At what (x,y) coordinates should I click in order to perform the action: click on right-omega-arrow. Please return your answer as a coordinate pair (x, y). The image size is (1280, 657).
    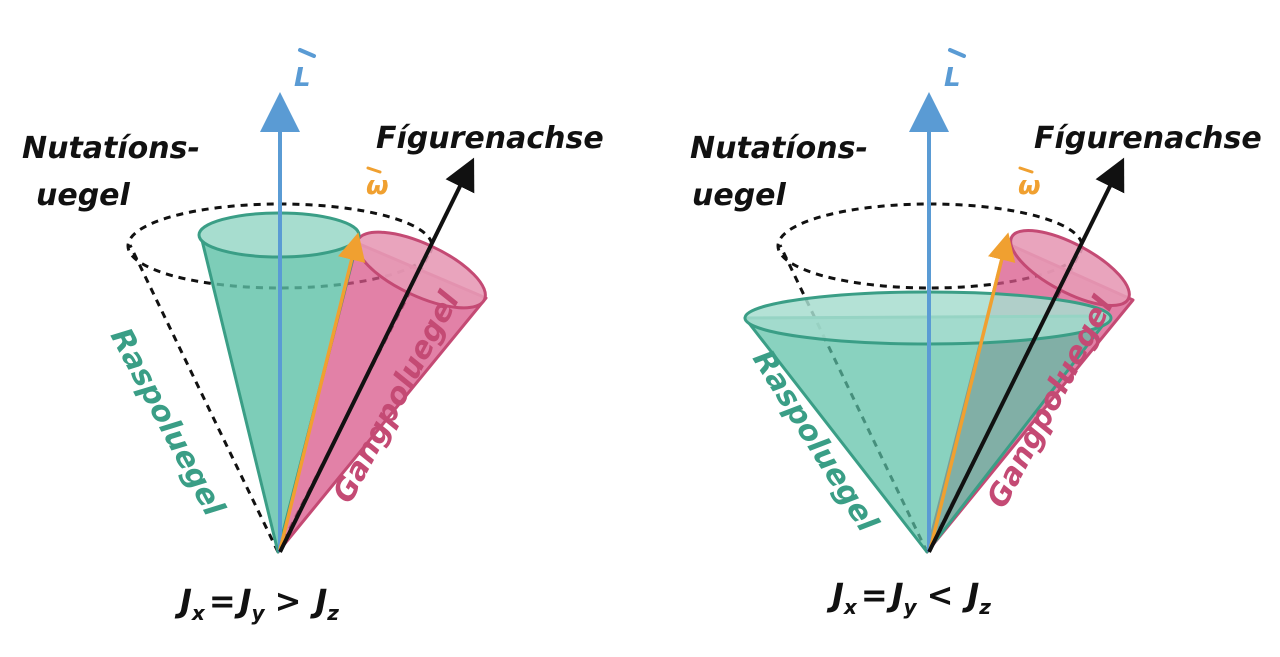
    Looking at the image, I should click on (972, 391).